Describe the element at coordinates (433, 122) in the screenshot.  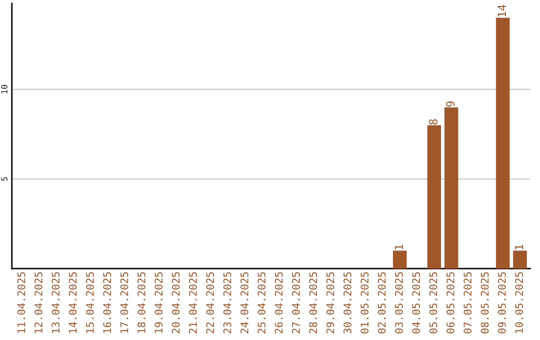
I see `data-label: 8` at that location.